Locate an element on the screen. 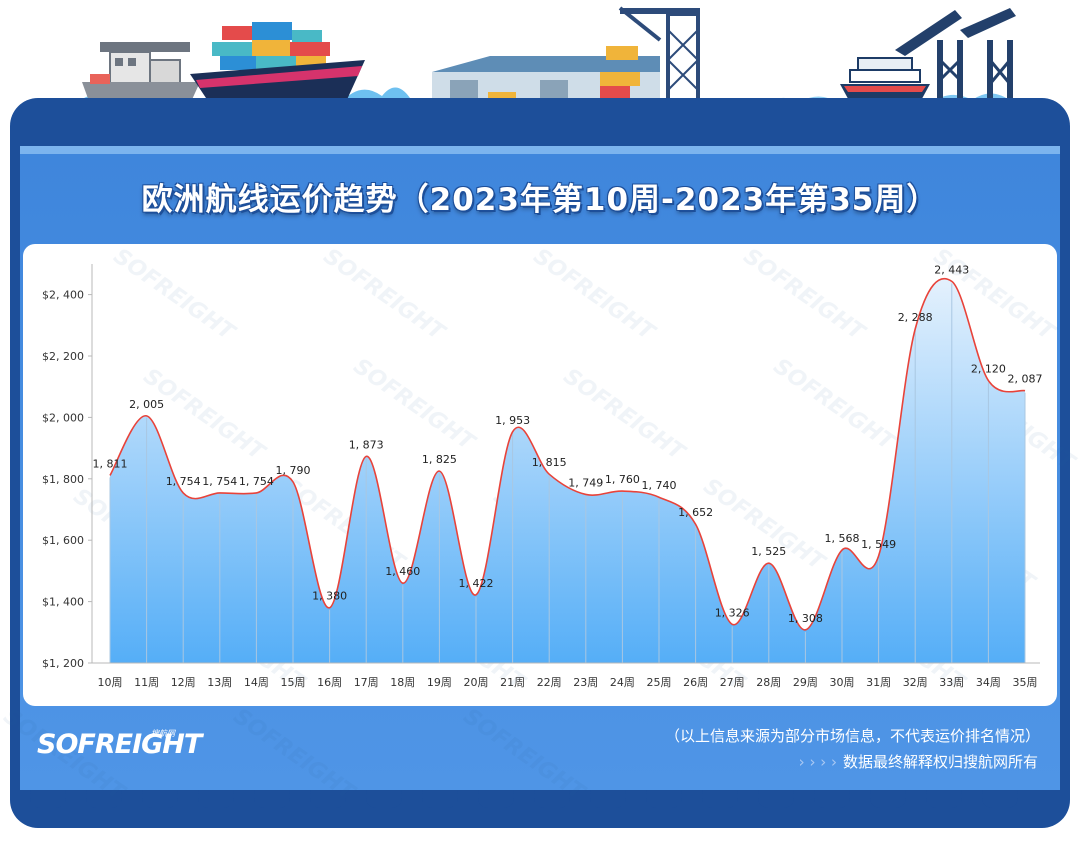 The height and width of the screenshot is (841, 1080). copyright-text: 数据最终解释权归搜航网所有 is located at coordinates (940, 762).